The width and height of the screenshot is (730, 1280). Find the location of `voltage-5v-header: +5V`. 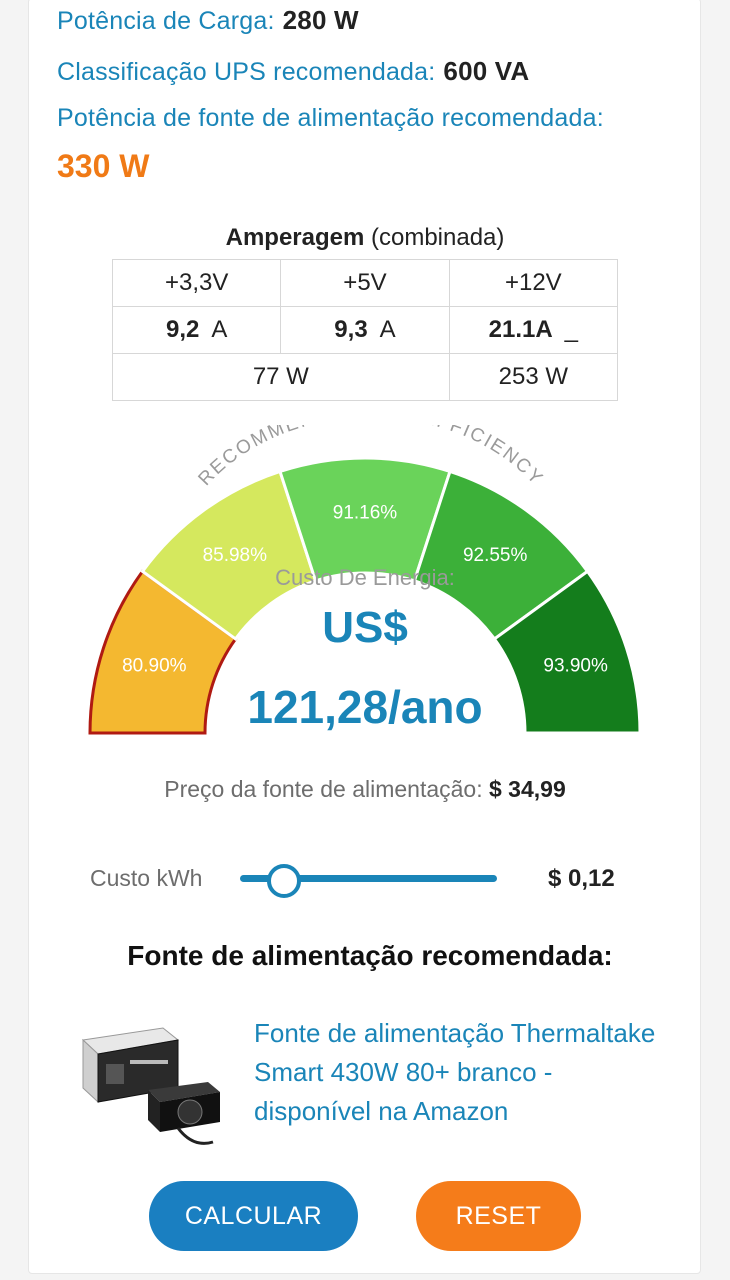

voltage-5v-header: +5V is located at coordinates (365, 283).